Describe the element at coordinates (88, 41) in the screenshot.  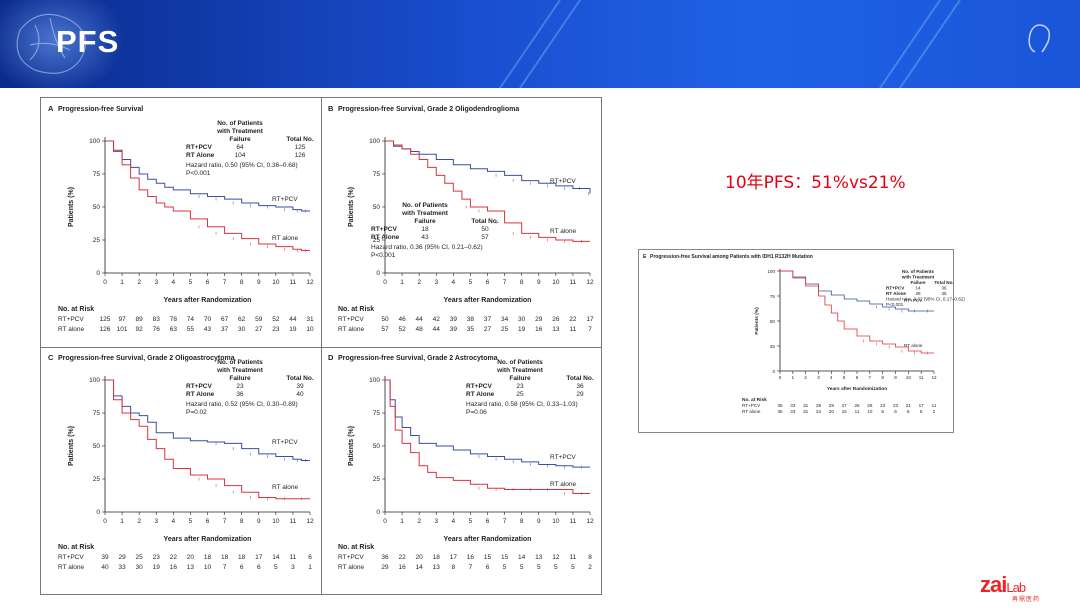
I see `slide-title: PFS` at that location.